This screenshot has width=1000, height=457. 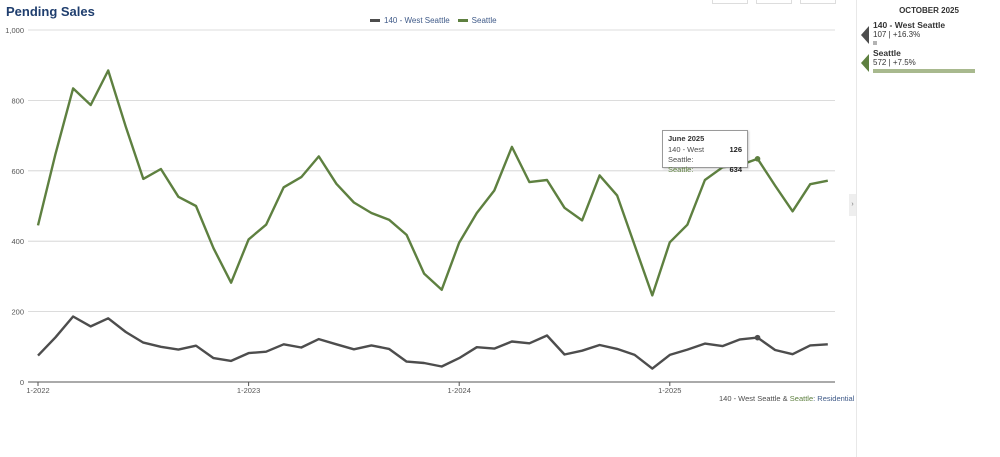 What do you see at coordinates (50, 11) in the screenshot?
I see `chart-title: Pending Sales` at bounding box center [50, 11].